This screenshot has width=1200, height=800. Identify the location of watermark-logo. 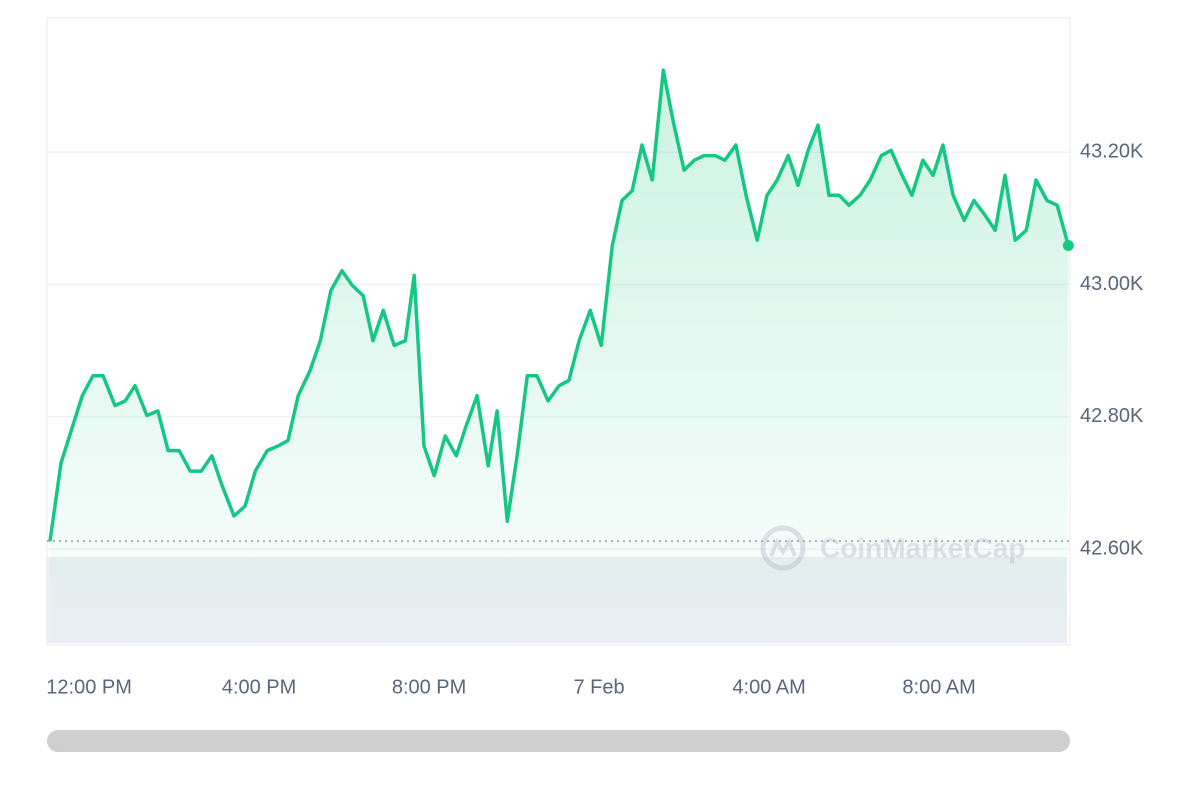
(783, 548).